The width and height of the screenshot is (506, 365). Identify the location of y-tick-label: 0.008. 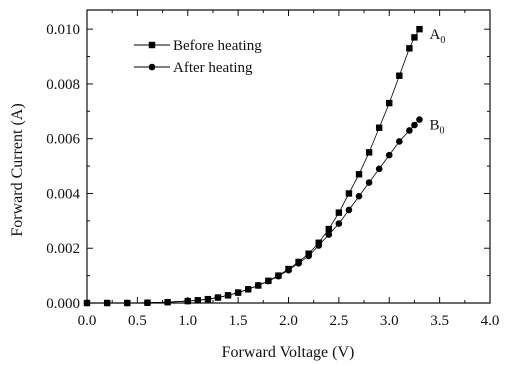
(63, 85).